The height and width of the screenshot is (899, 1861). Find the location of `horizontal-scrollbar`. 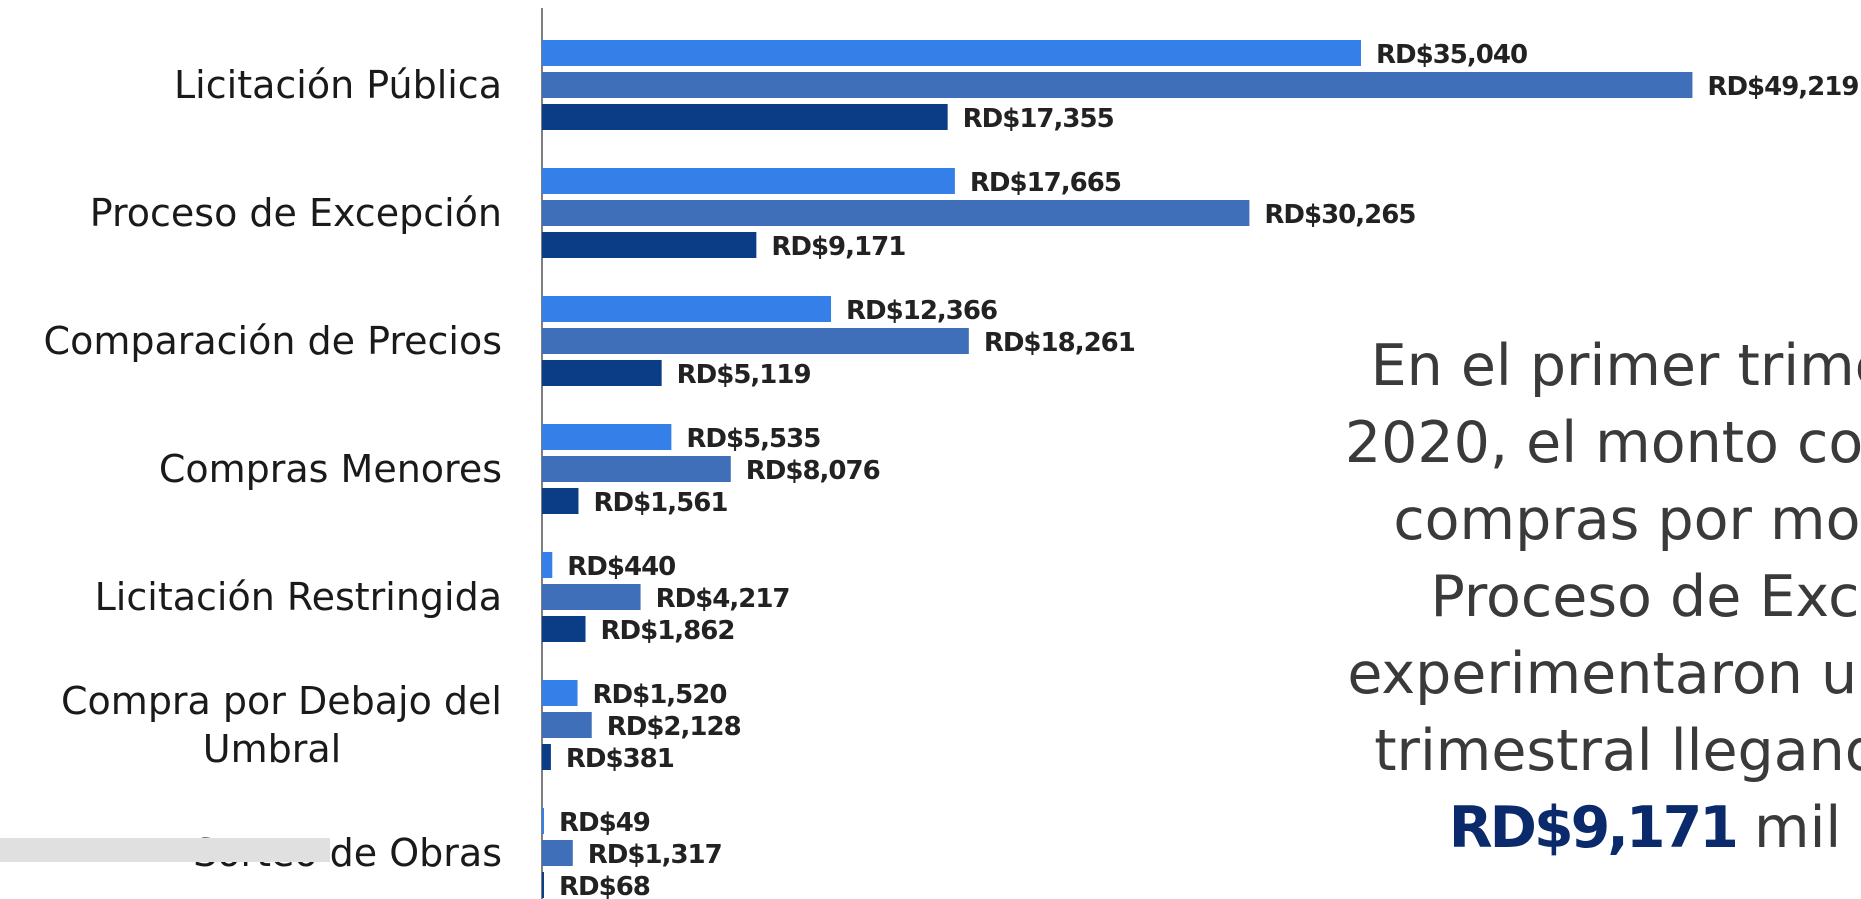

horizontal-scrollbar is located at coordinates (165, 850).